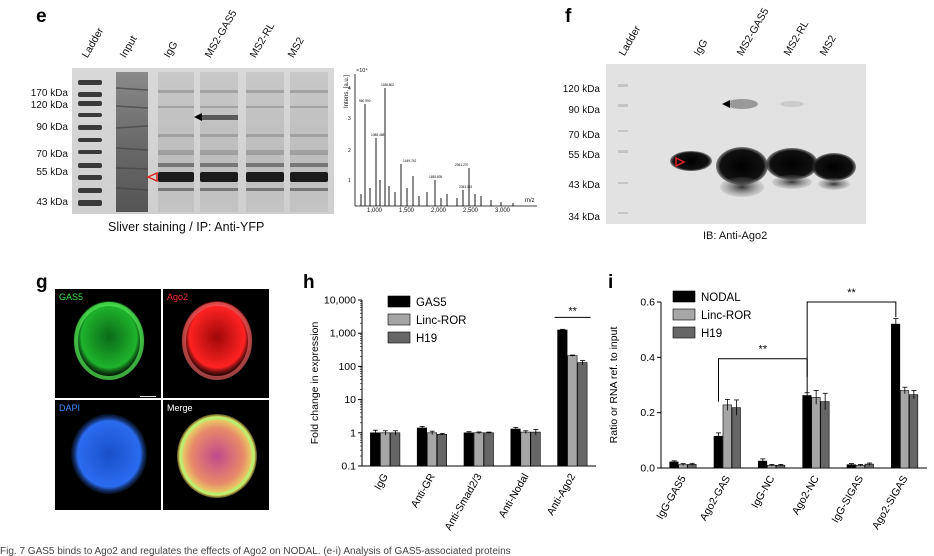 This screenshot has height=556, width=934. Describe the element at coordinates (340, 301) in the screenshot. I see `y-tick-label: 10,000` at that location.